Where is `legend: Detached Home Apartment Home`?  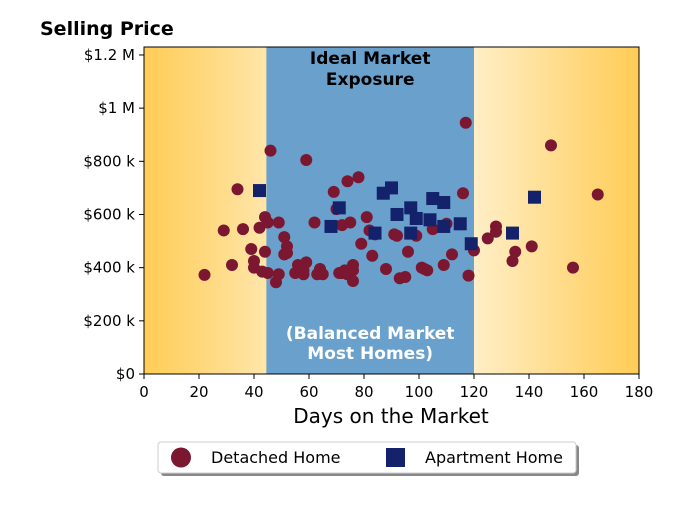 legend: Detached Home Apartment Home is located at coordinates (368, 458).